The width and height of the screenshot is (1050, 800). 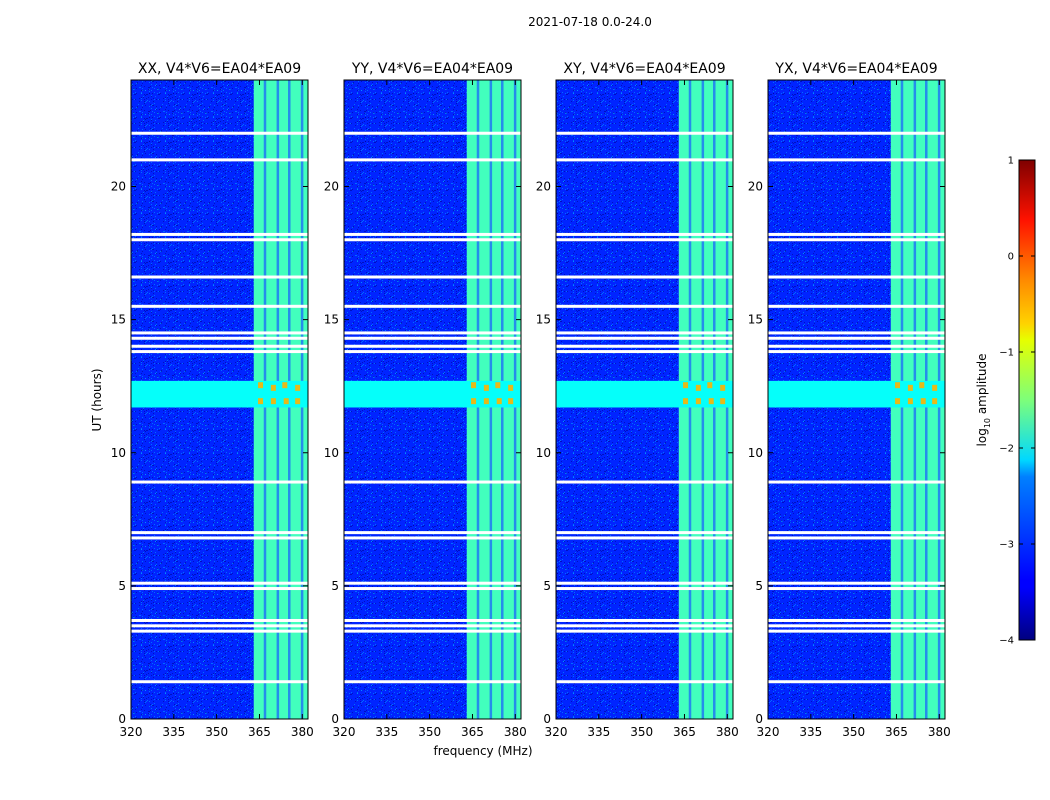 I want to click on panel-title: XY, V4*V6=EA04*EA09, so click(x=644, y=69).